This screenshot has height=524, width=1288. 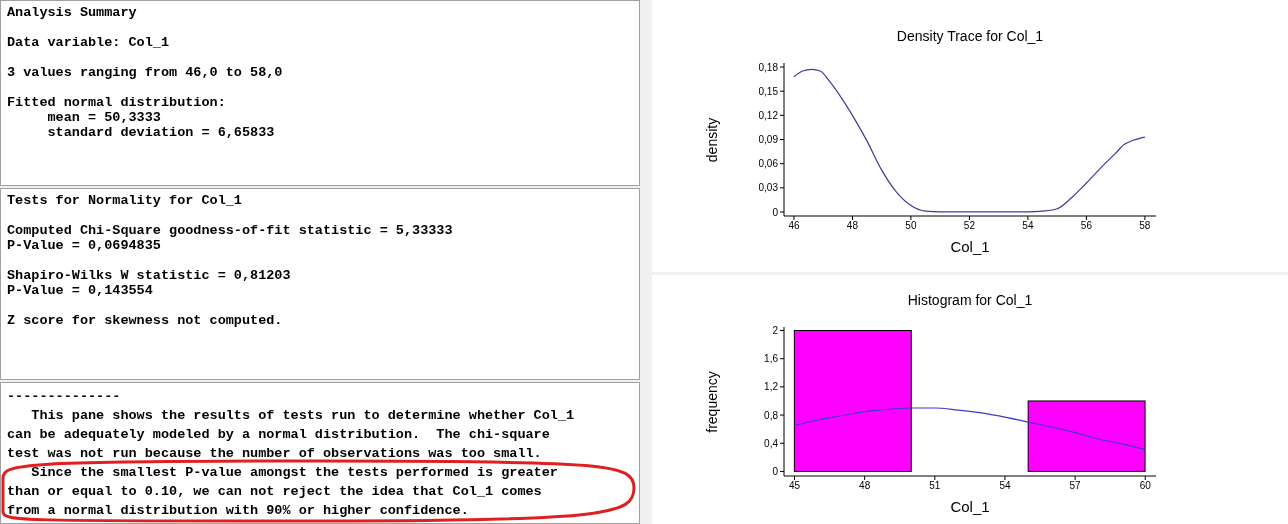 What do you see at coordinates (89, 42) in the screenshot?
I see `text: Data variable: Col_1` at bounding box center [89, 42].